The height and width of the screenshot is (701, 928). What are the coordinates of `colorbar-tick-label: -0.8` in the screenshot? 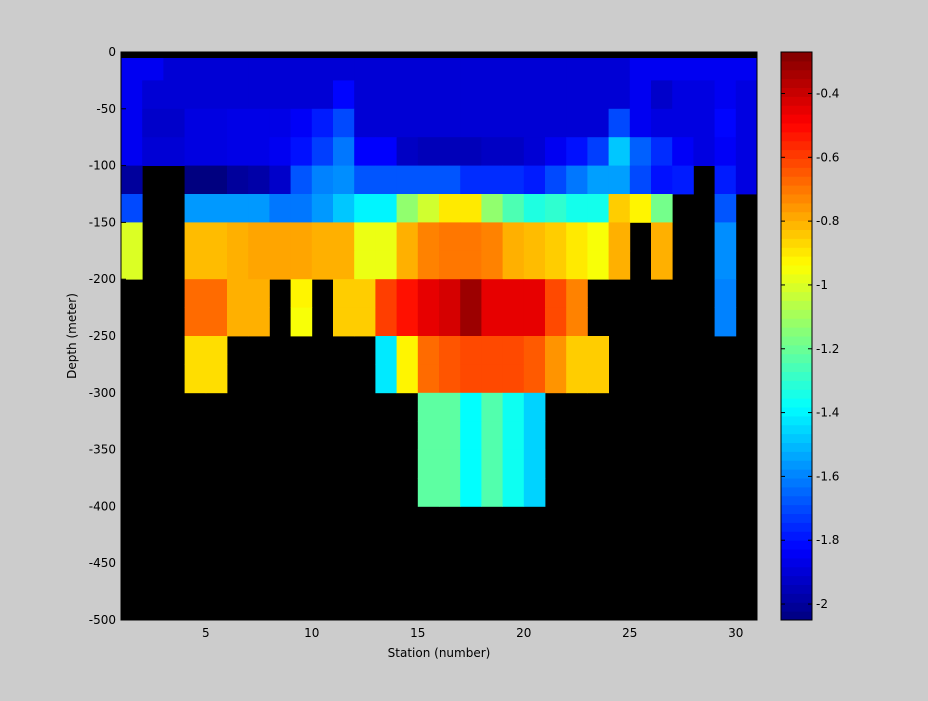 It's located at (827, 221).